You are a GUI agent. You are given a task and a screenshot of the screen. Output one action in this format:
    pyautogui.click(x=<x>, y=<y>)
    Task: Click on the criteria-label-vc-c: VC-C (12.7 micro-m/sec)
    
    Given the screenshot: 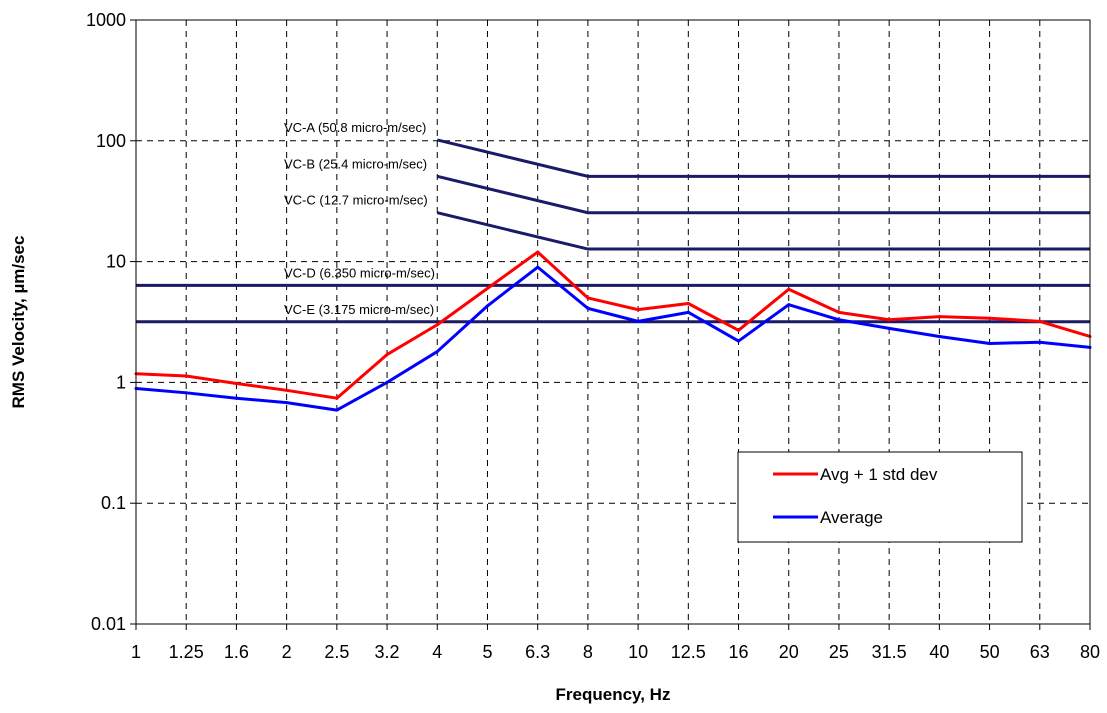 What is the action you would take?
    pyautogui.click(x=356, y=200)
    